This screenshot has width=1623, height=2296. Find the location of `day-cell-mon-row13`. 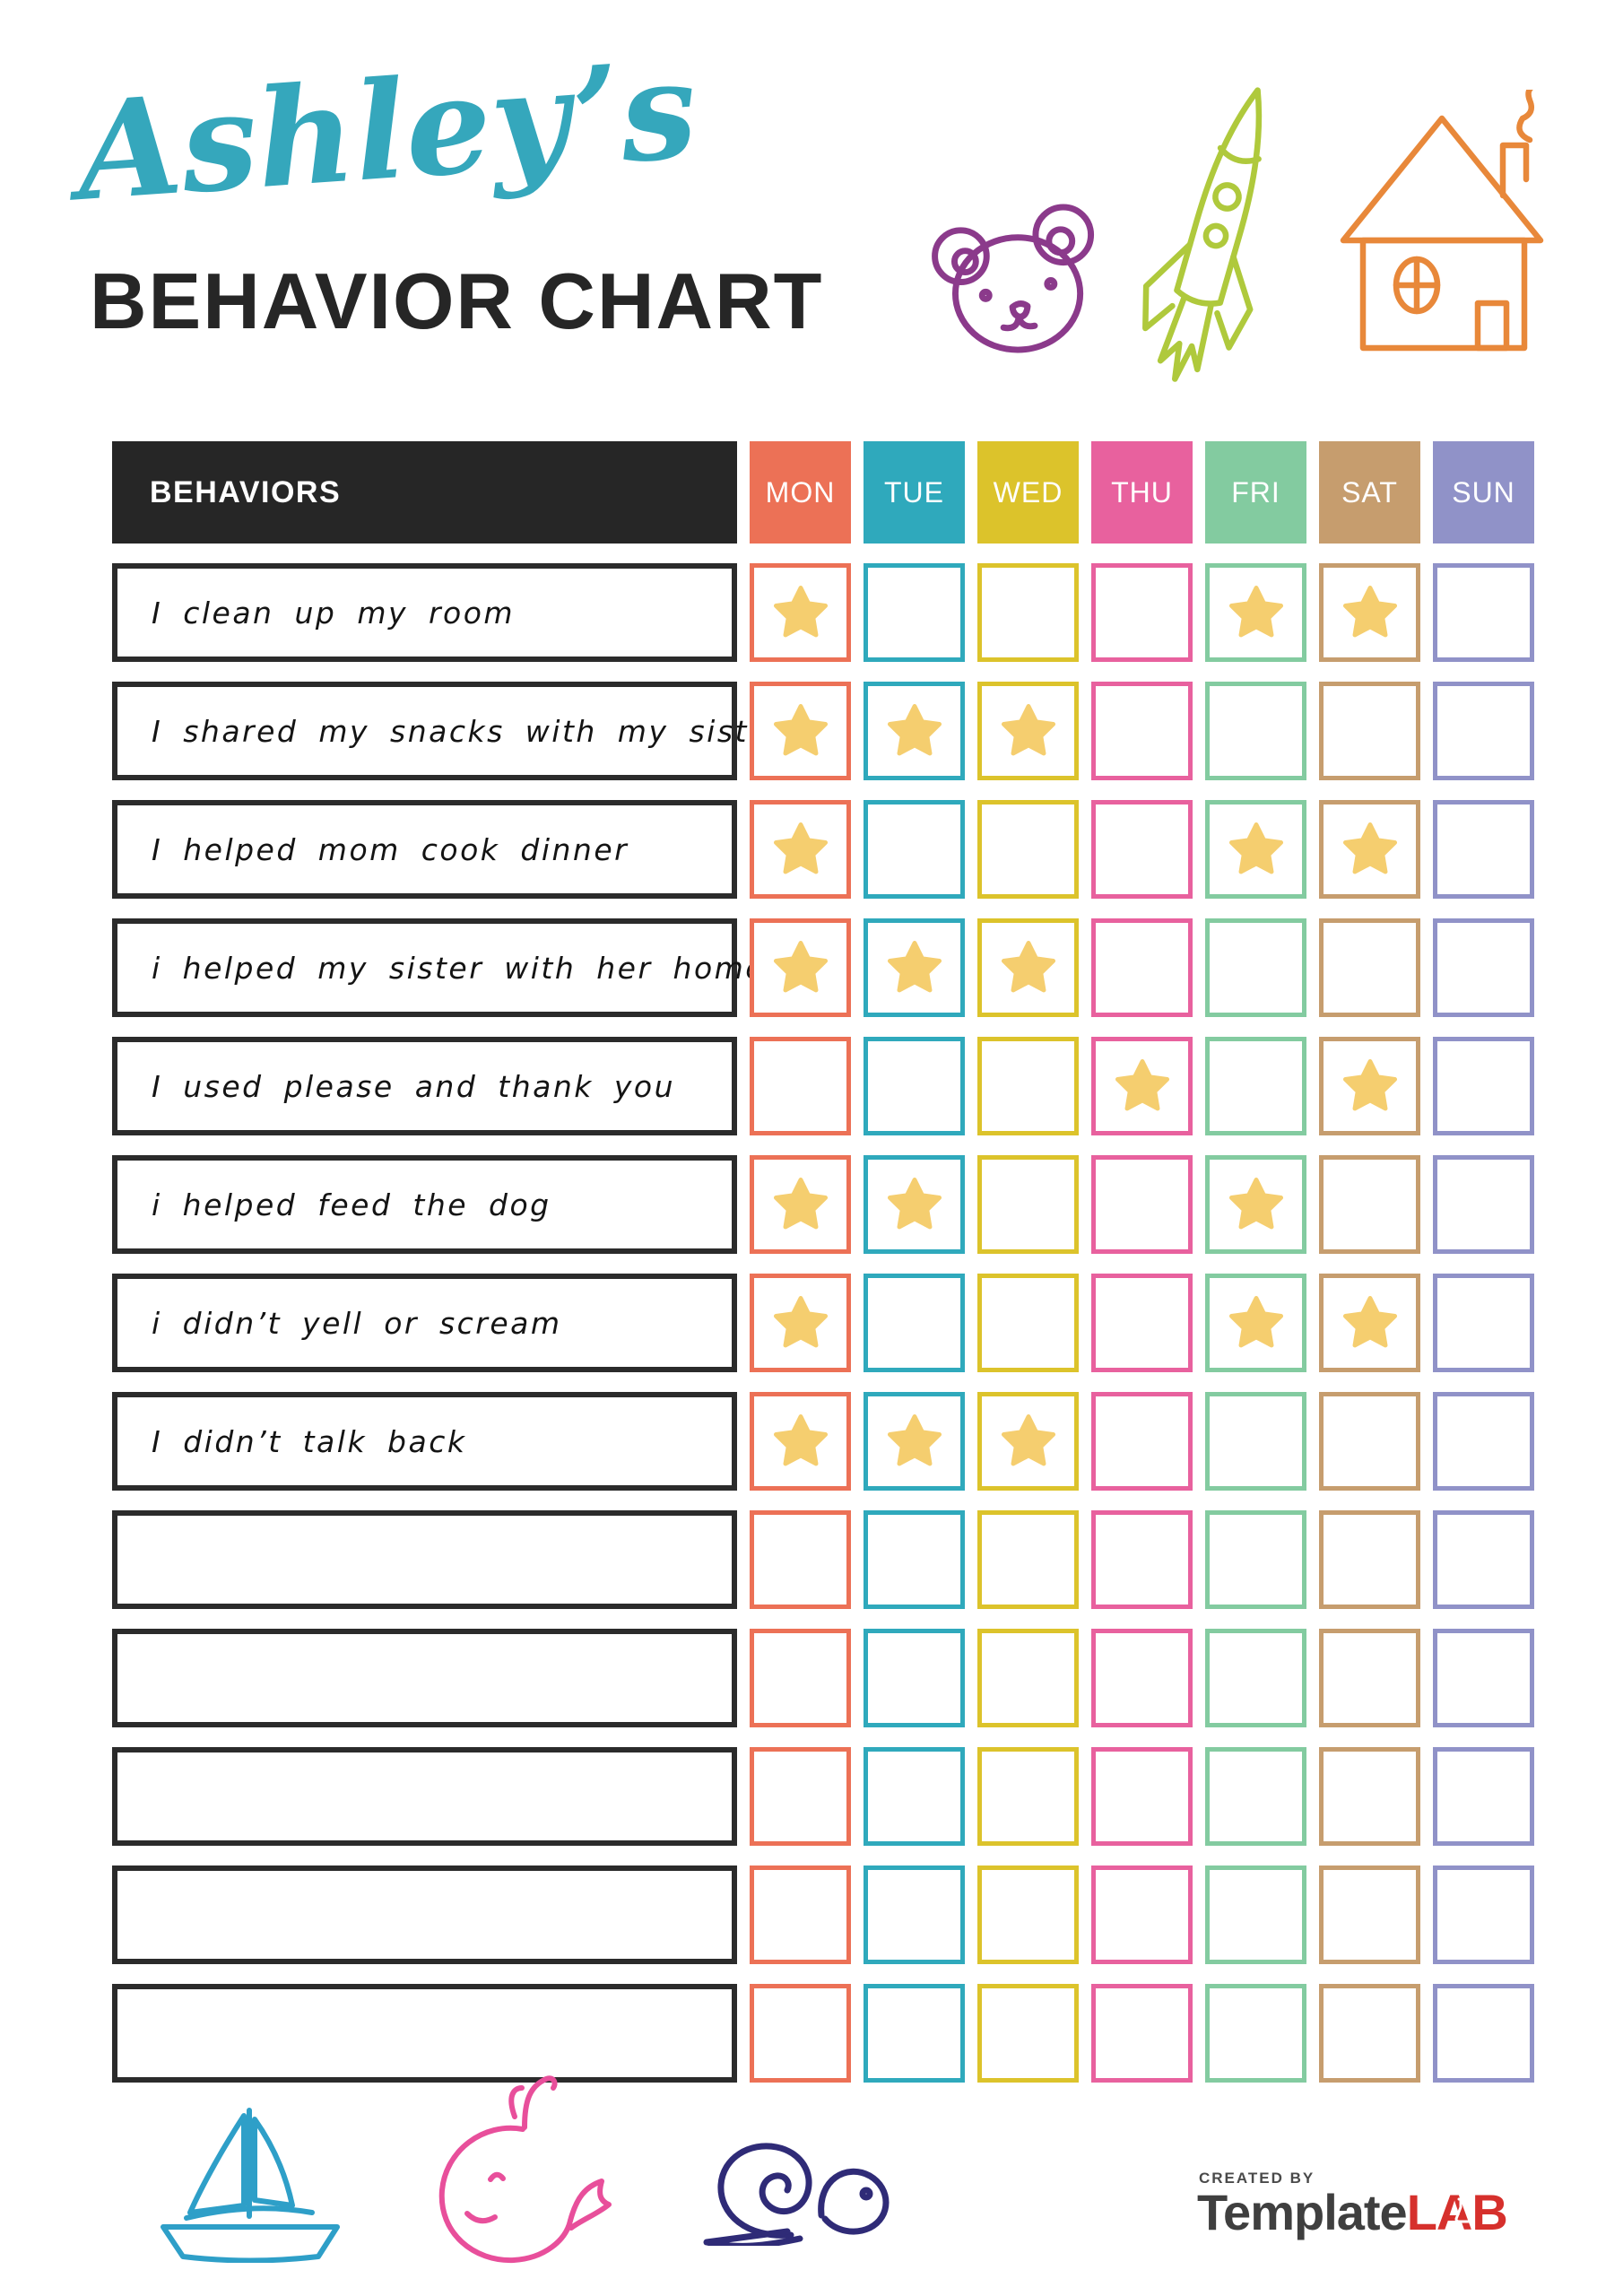

day-cell-mon-row13 is located at coordinates (800, 2033).